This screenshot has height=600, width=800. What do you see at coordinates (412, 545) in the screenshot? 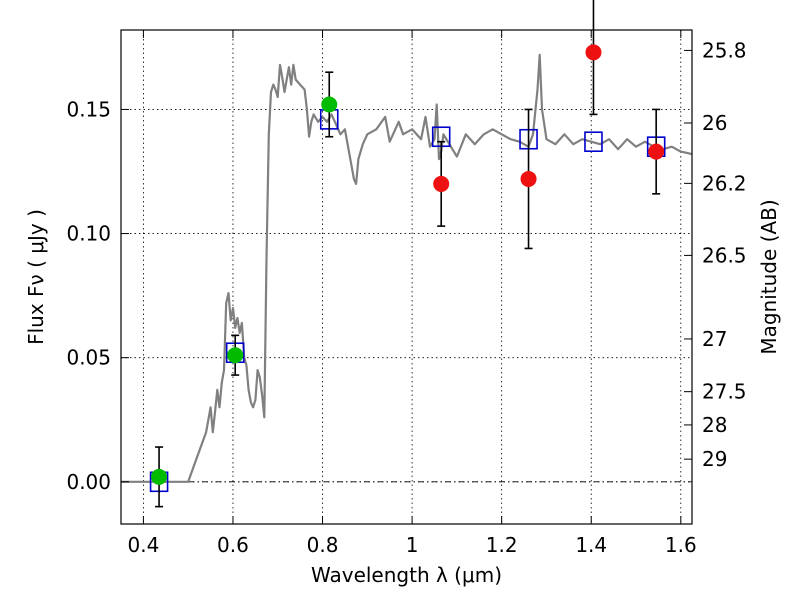
I see `x-tick-label: 1` at bounding box center [412, 545].